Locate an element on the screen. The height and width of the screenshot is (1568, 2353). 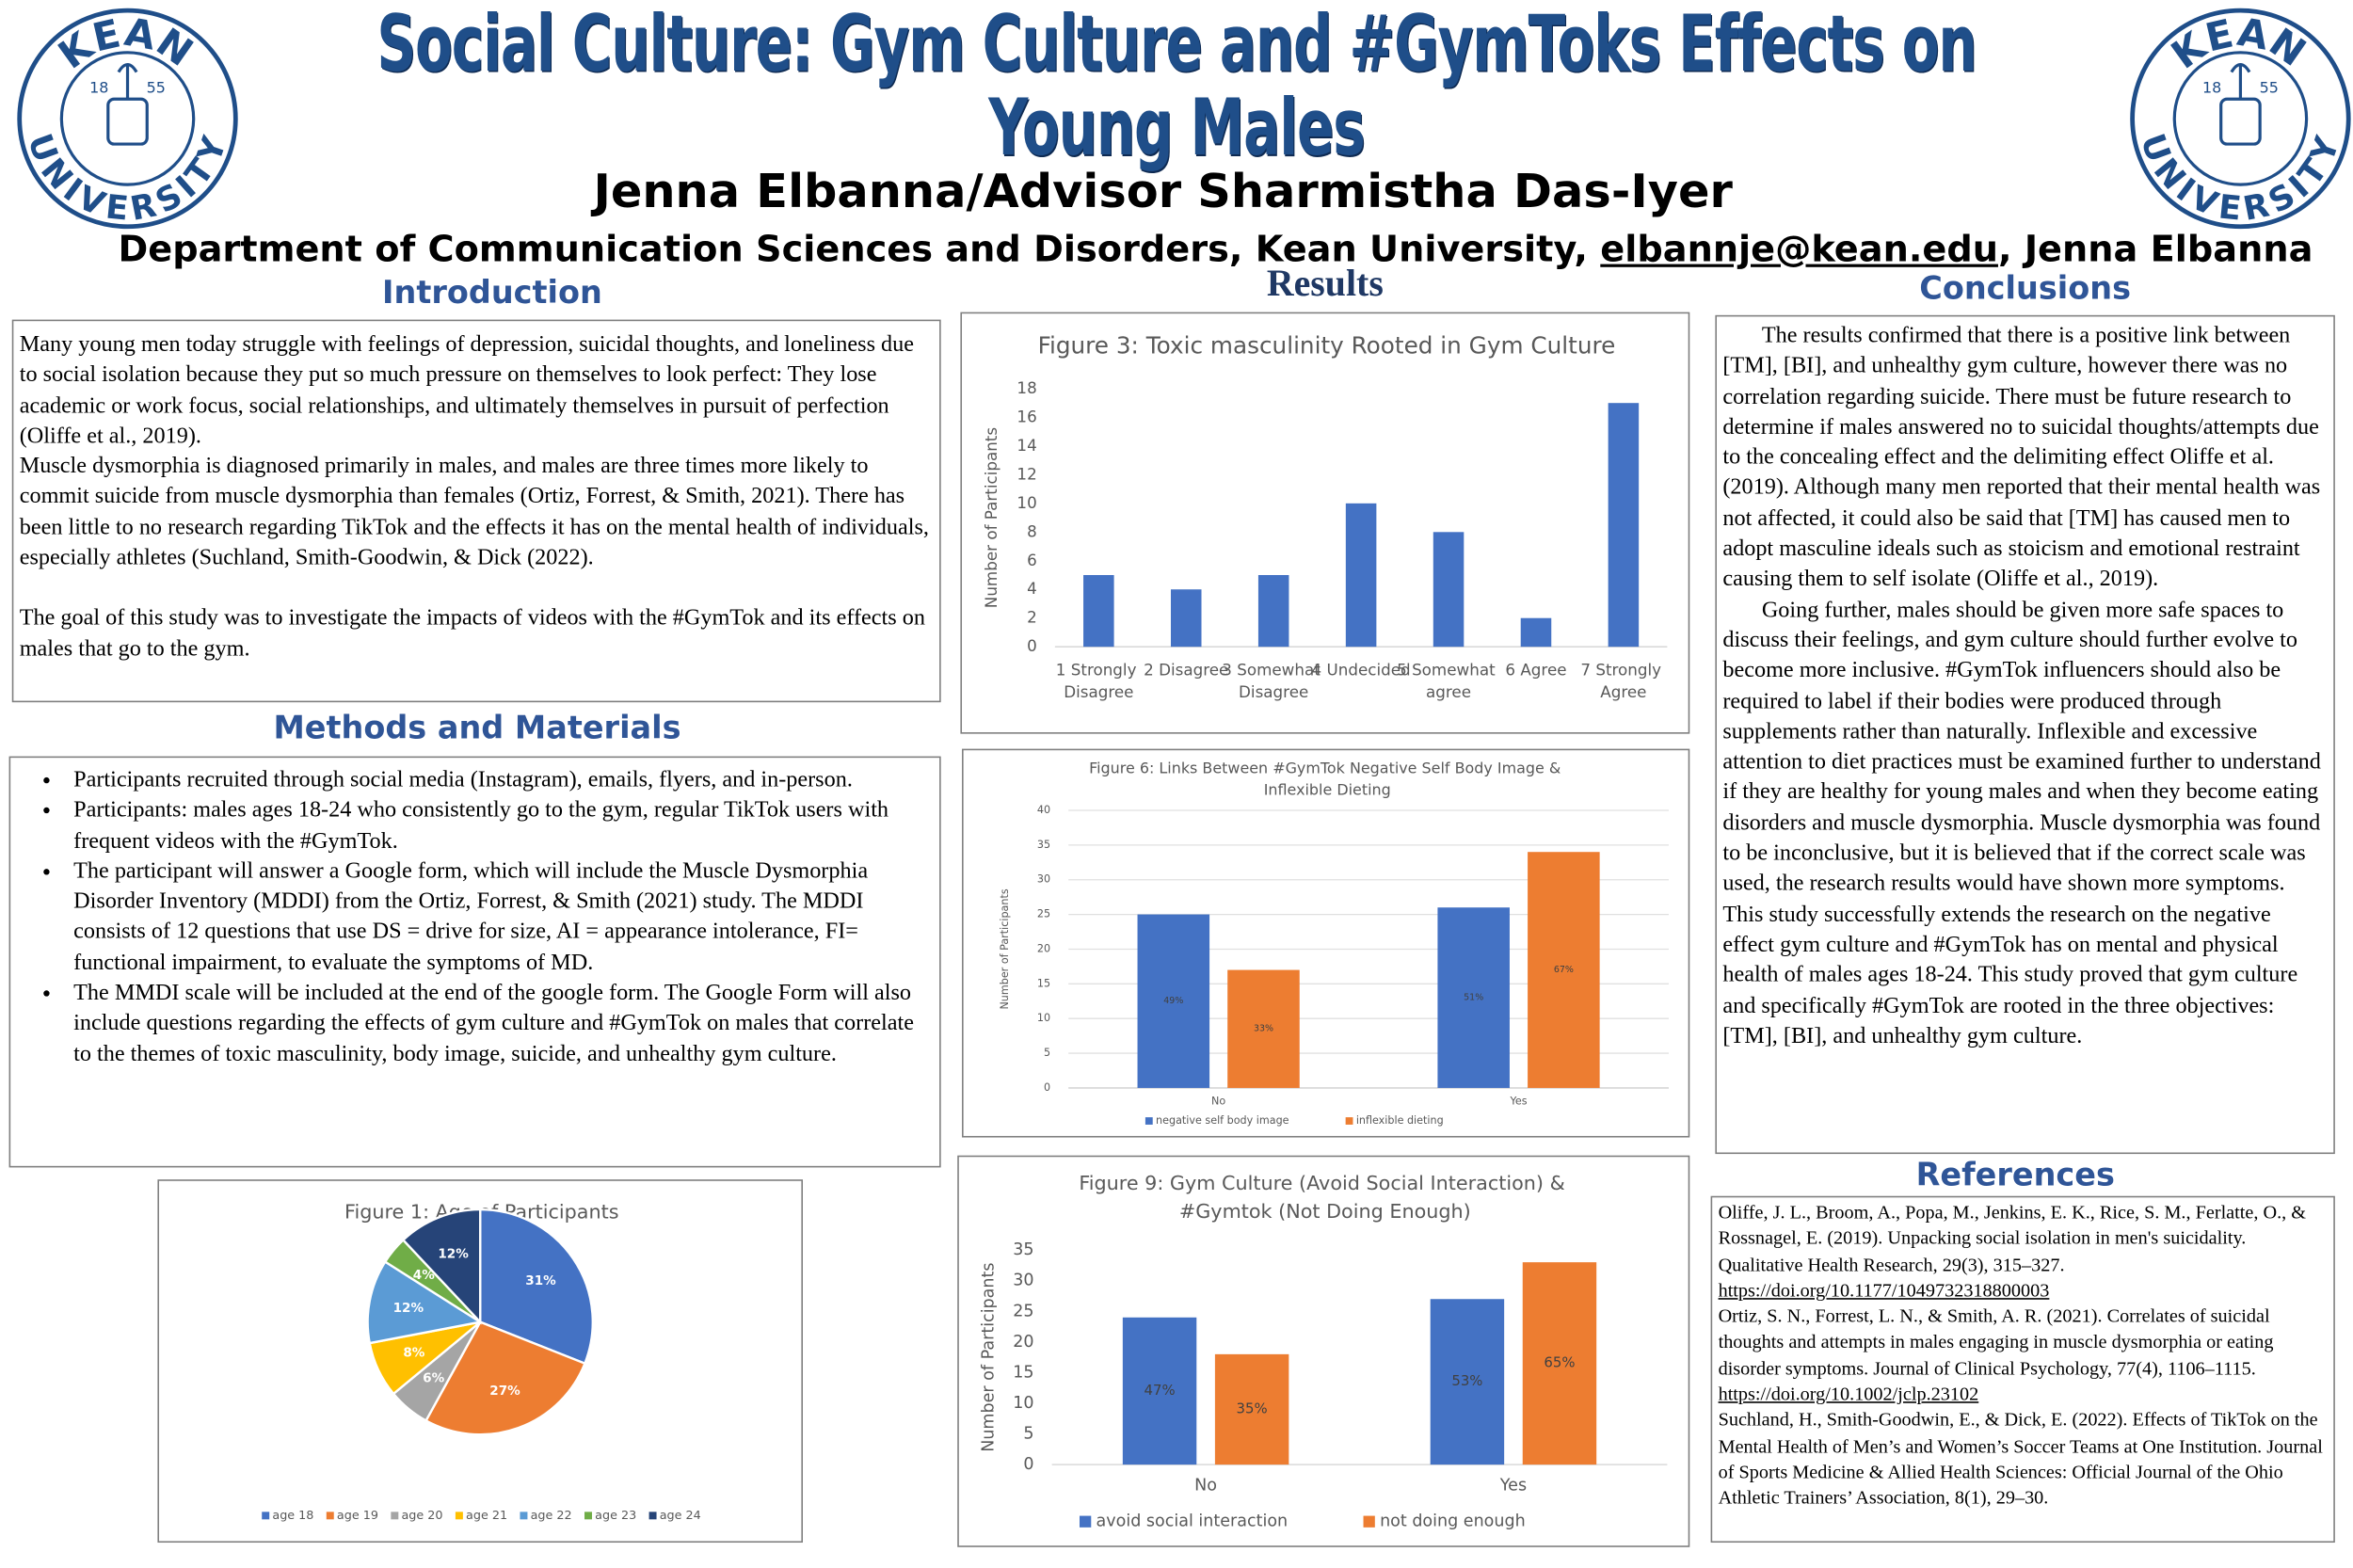
section-heading: References is located at coordinates (2015, 1175).